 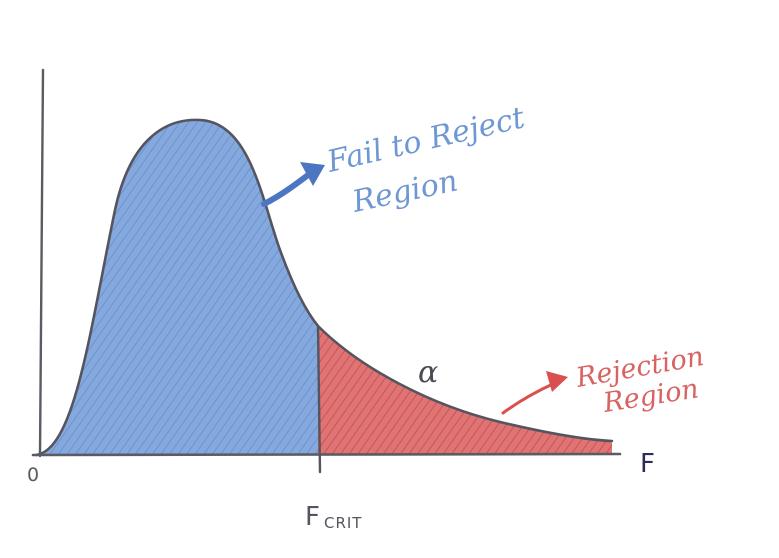 I want to click on fail-region-label-line1: Fail to Reject, so click(x=426, y=140).